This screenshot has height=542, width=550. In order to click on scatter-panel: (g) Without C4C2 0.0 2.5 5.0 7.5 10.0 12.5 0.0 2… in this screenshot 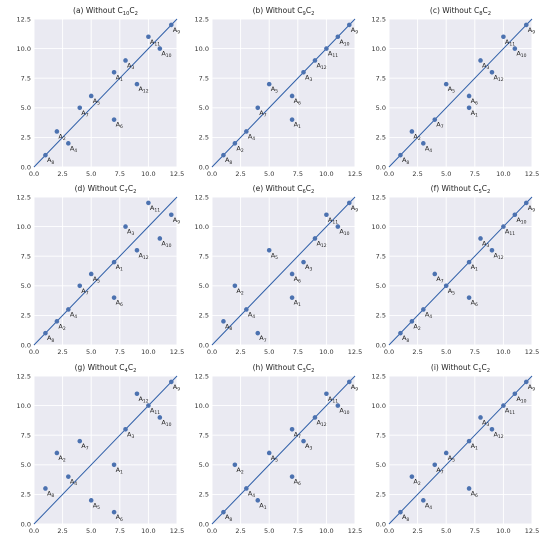, I will do `click(101, 449)`.